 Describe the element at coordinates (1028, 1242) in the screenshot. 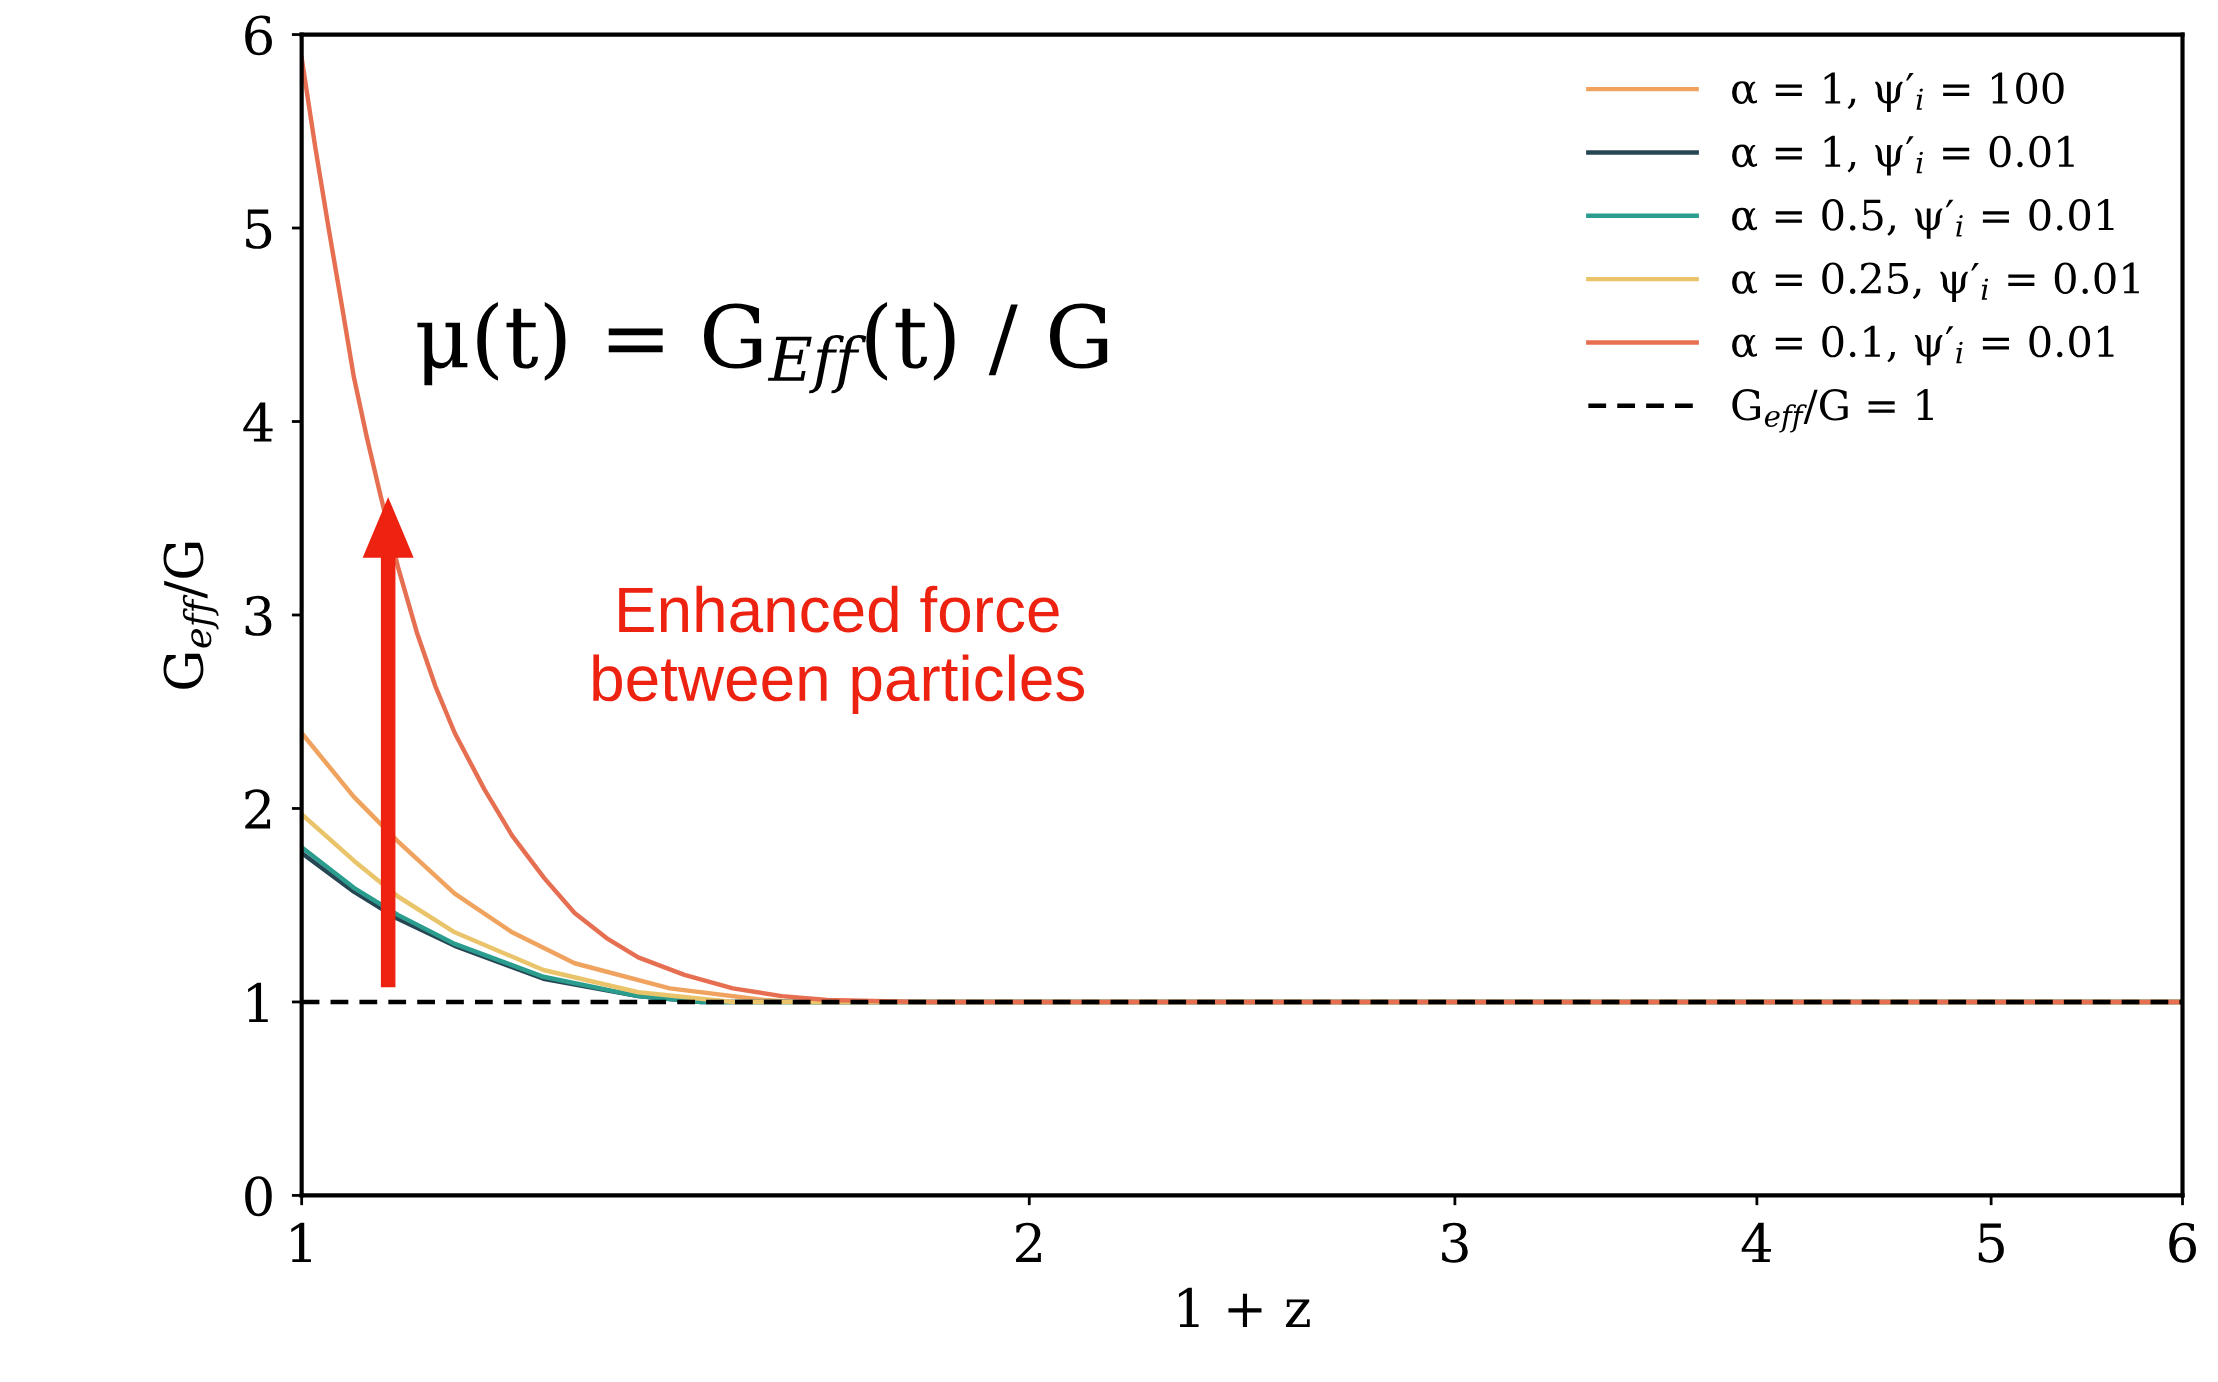

I see `x-tick-label: 2` at that location.